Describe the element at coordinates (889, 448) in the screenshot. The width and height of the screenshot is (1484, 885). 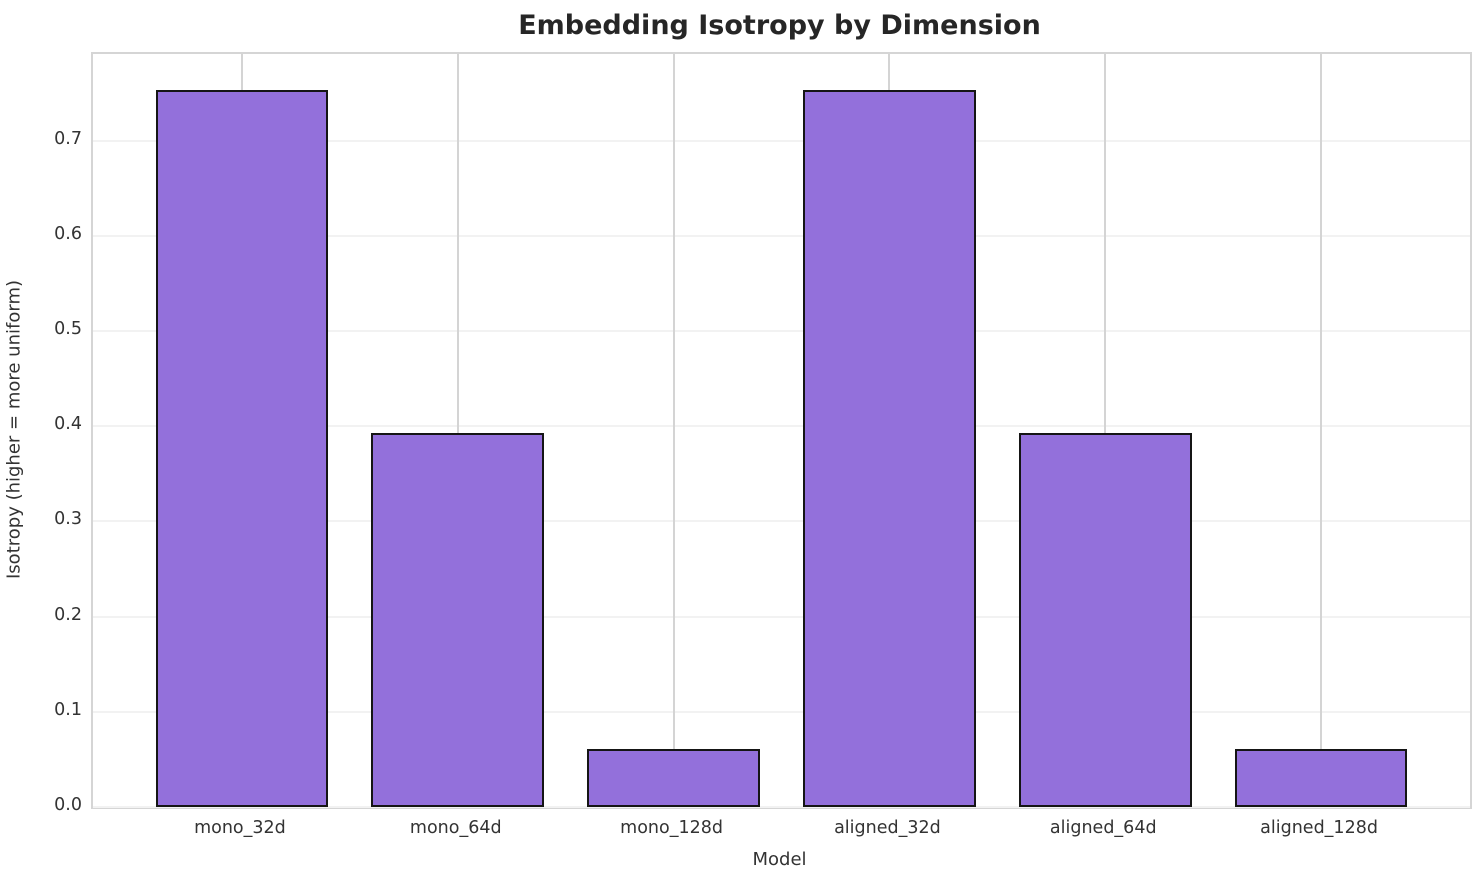
I see `bar-aligned_32d` at that location.